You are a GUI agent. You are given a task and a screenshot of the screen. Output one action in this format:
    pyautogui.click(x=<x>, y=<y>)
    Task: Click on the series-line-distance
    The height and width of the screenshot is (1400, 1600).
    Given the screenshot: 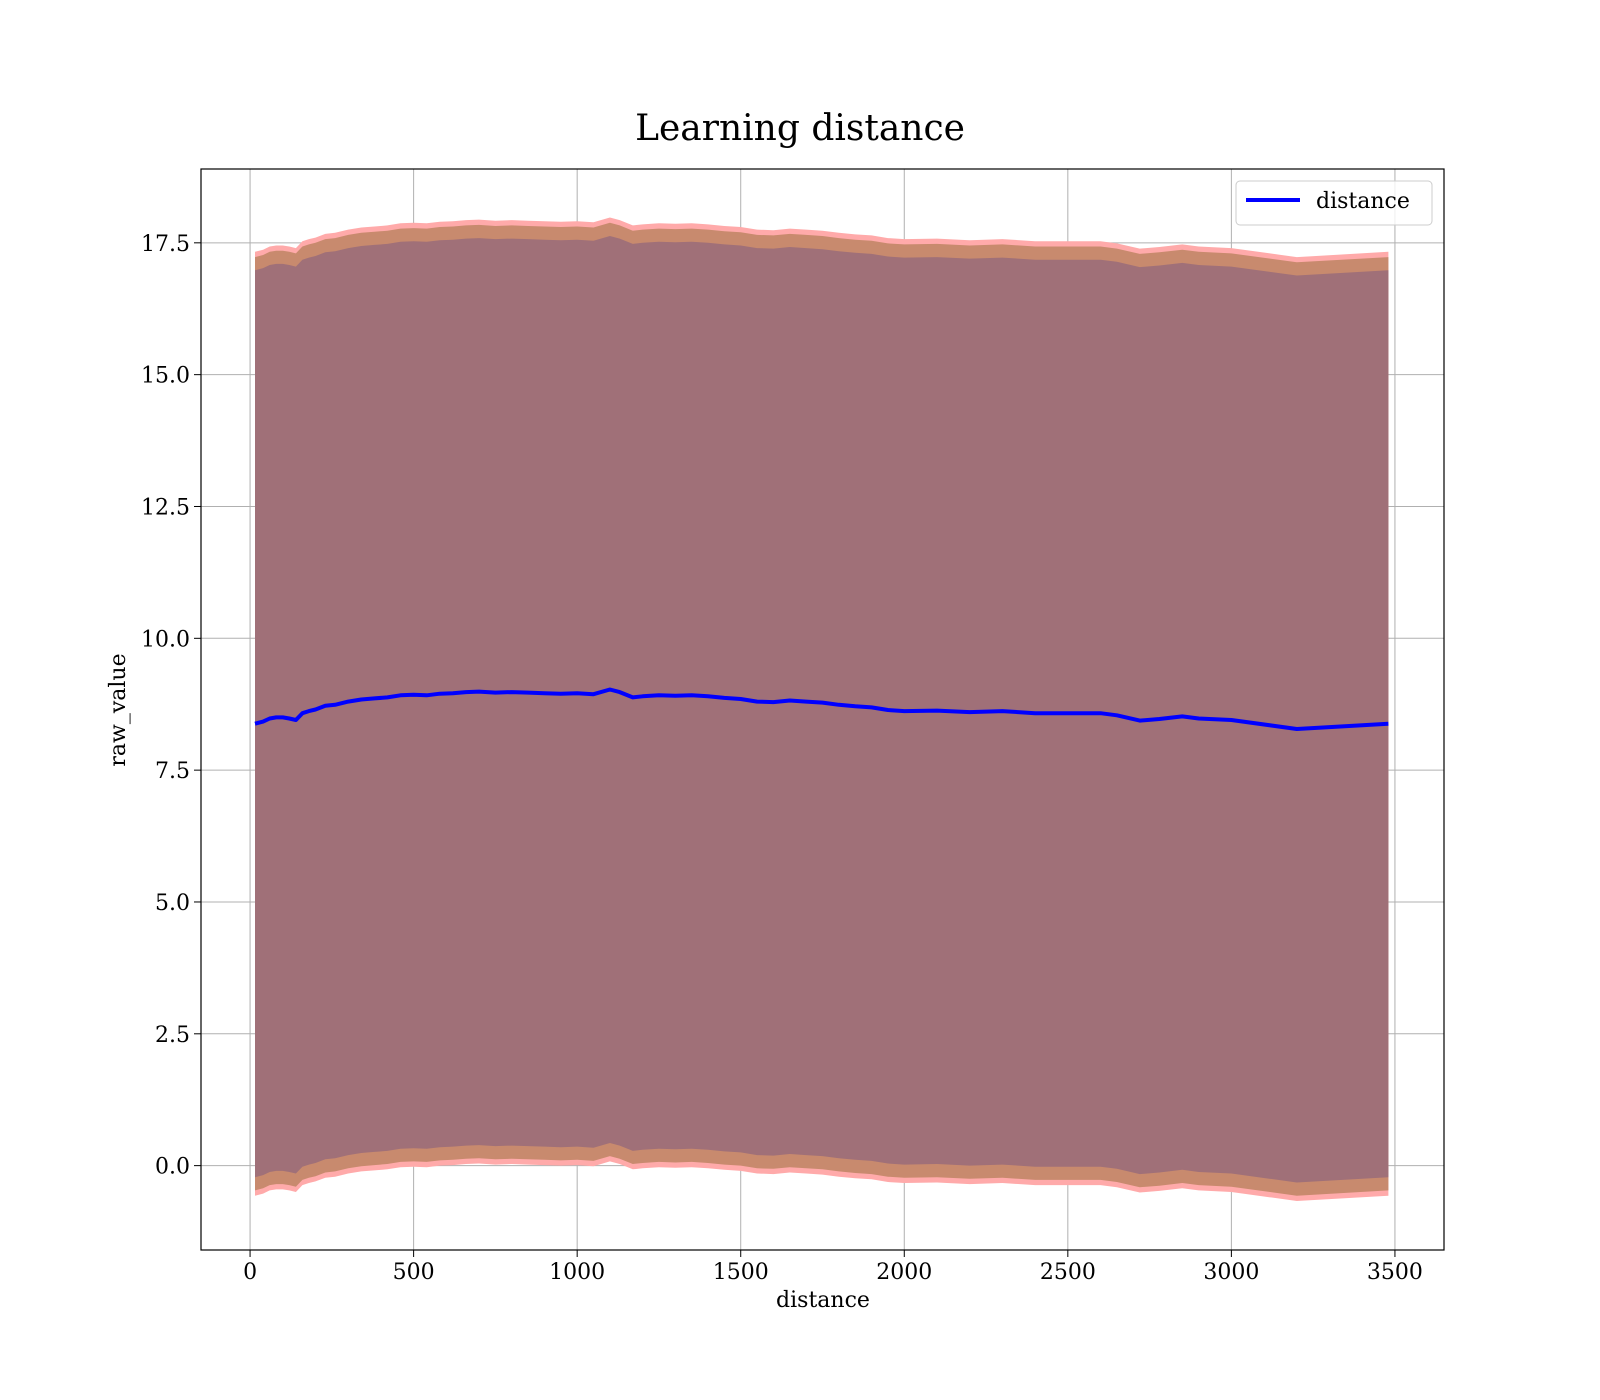 What is the action you would take?
    pyautogui.click(x=821, y=709)
    